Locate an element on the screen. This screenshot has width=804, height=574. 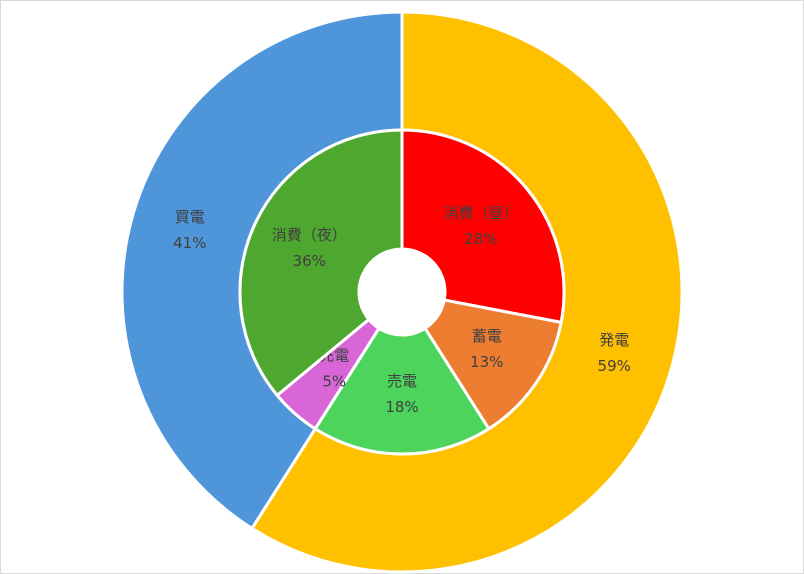
slice-label: 消費（夜） is located at coordinates (309, 235).